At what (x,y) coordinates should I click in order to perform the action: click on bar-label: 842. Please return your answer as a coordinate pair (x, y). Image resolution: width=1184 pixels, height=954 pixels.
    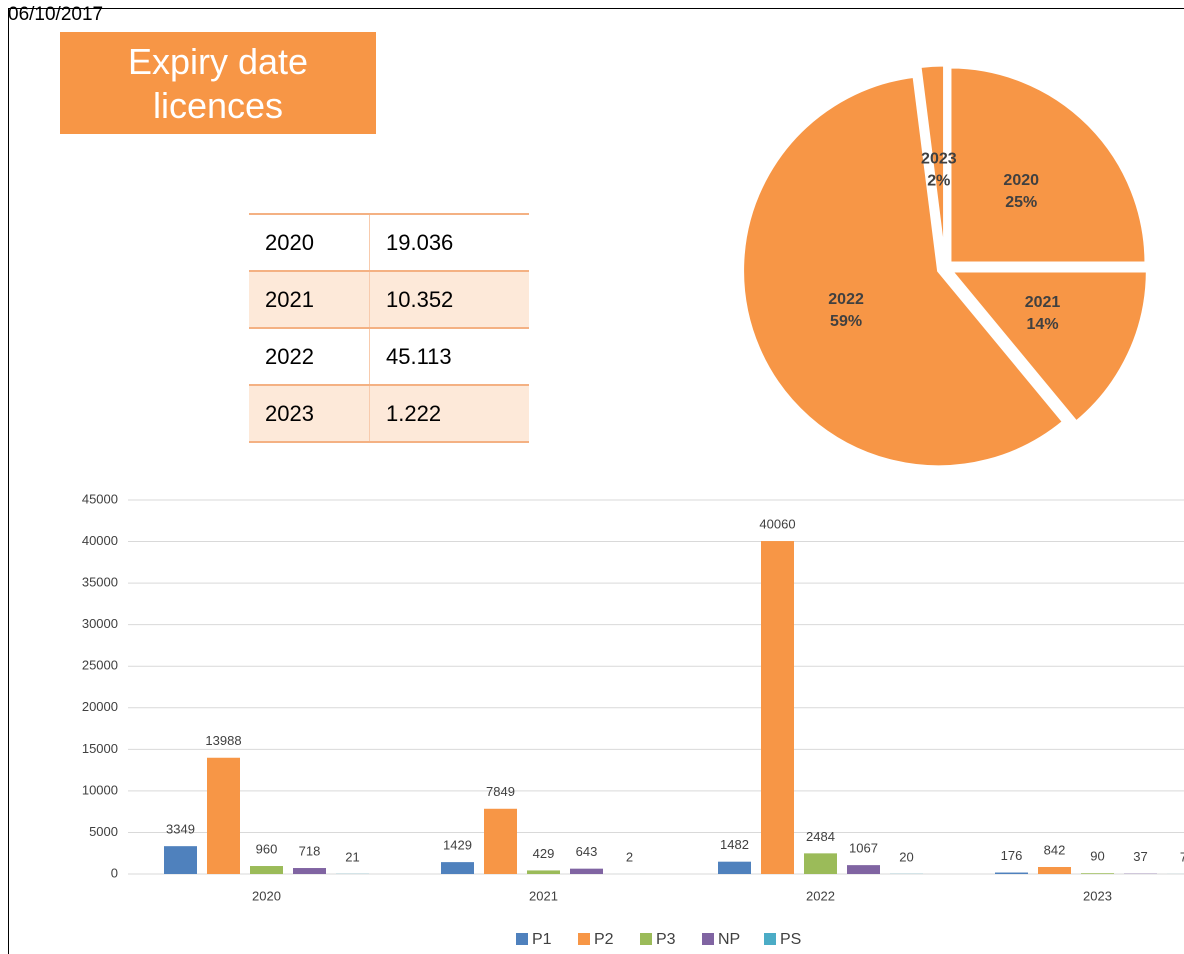
    Looking at the image, I should click on (1055, 849).